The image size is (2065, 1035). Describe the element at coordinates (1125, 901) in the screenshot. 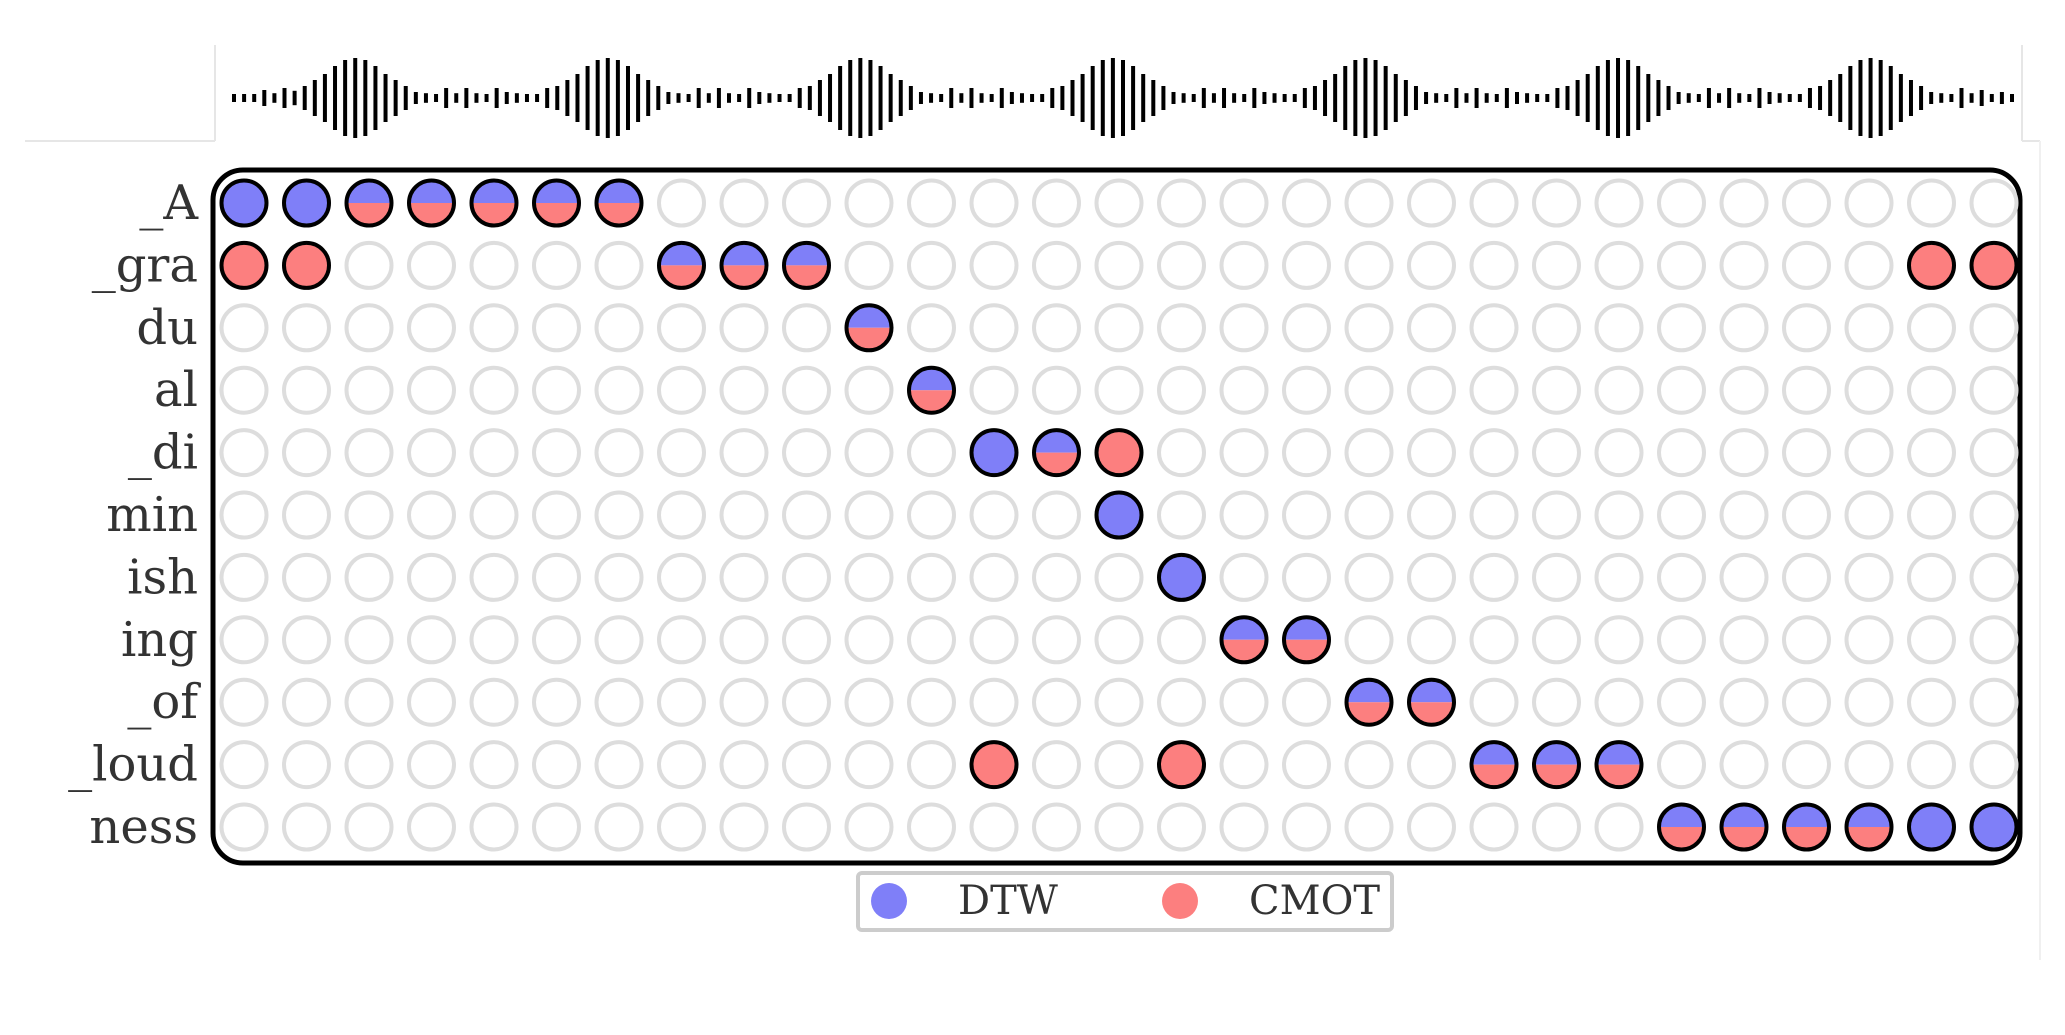

I see `legend-box` at that location.